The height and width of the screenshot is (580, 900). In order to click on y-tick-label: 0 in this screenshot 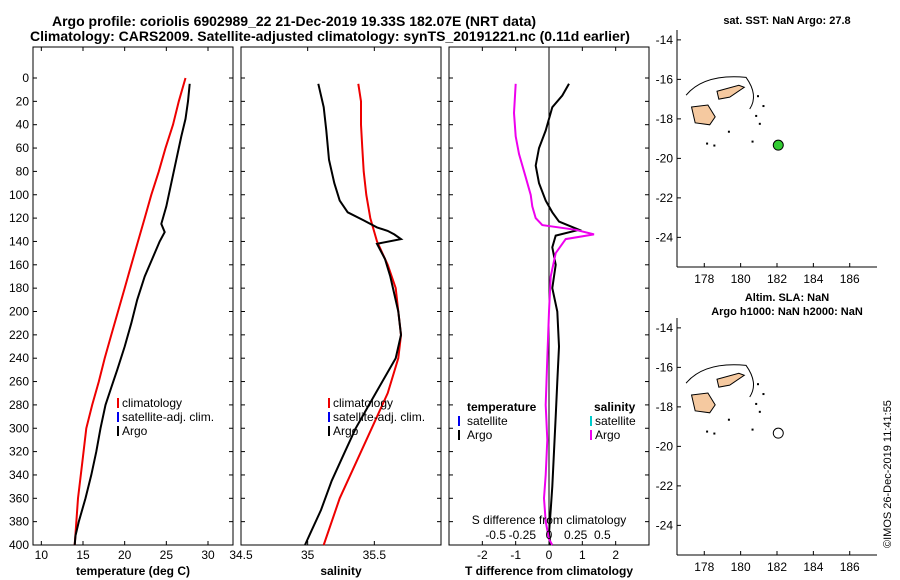, I will do `click(25, 78)`.